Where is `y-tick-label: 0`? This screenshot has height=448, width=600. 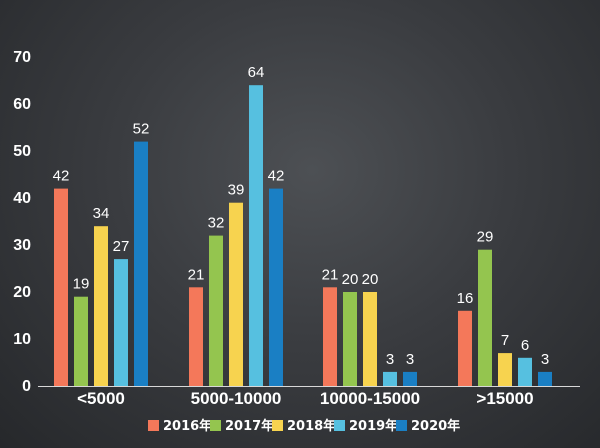 y-tick-label: 0 is located at coordinates (26, 386).